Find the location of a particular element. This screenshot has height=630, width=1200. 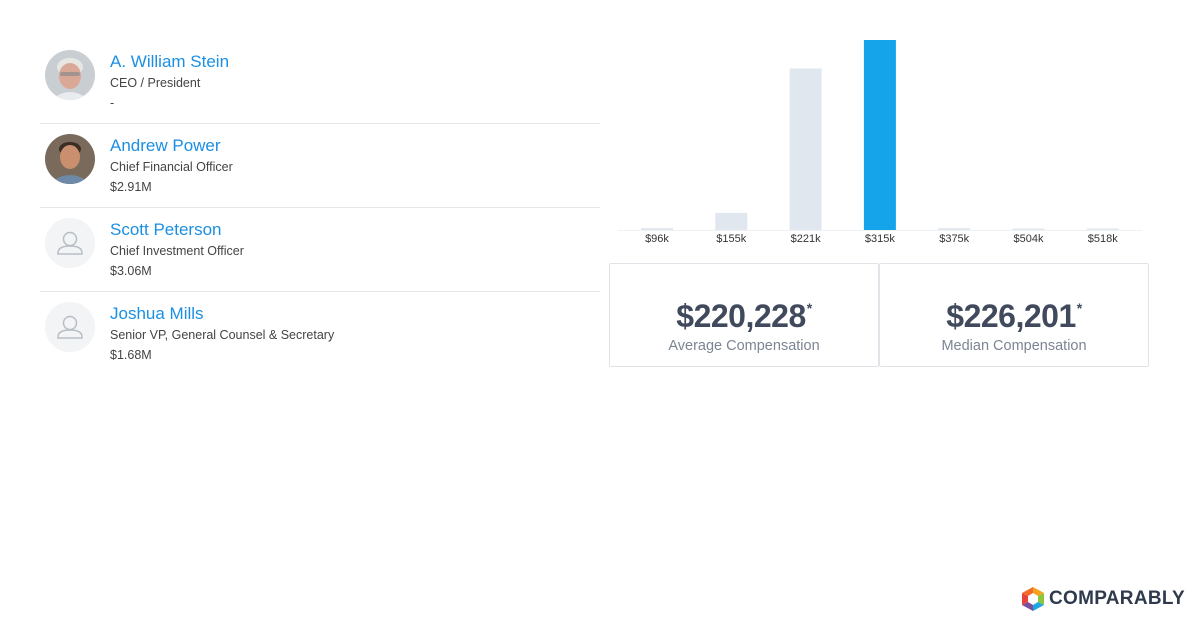

brand-name: COMPARABLY is located at coordinates (1117, 598).